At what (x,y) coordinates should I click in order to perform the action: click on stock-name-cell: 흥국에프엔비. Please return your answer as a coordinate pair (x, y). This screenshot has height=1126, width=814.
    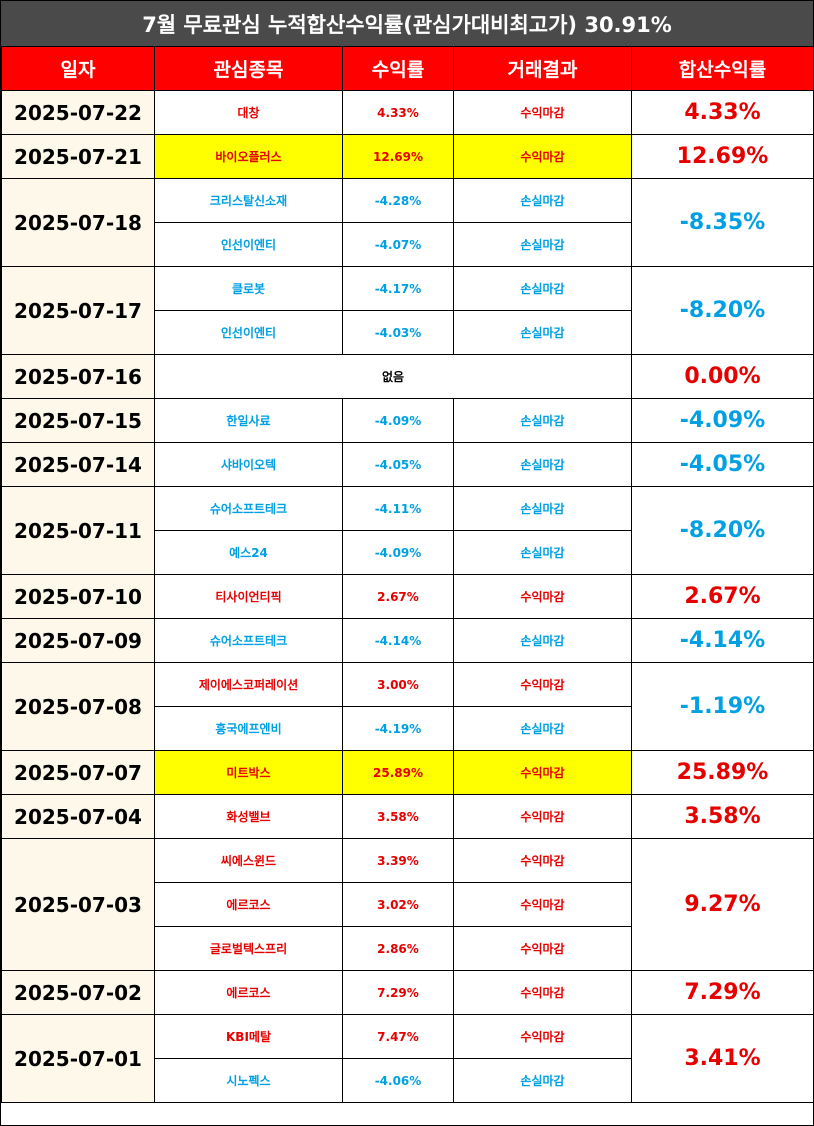
    Looking at the image, I should click on (248, 728).